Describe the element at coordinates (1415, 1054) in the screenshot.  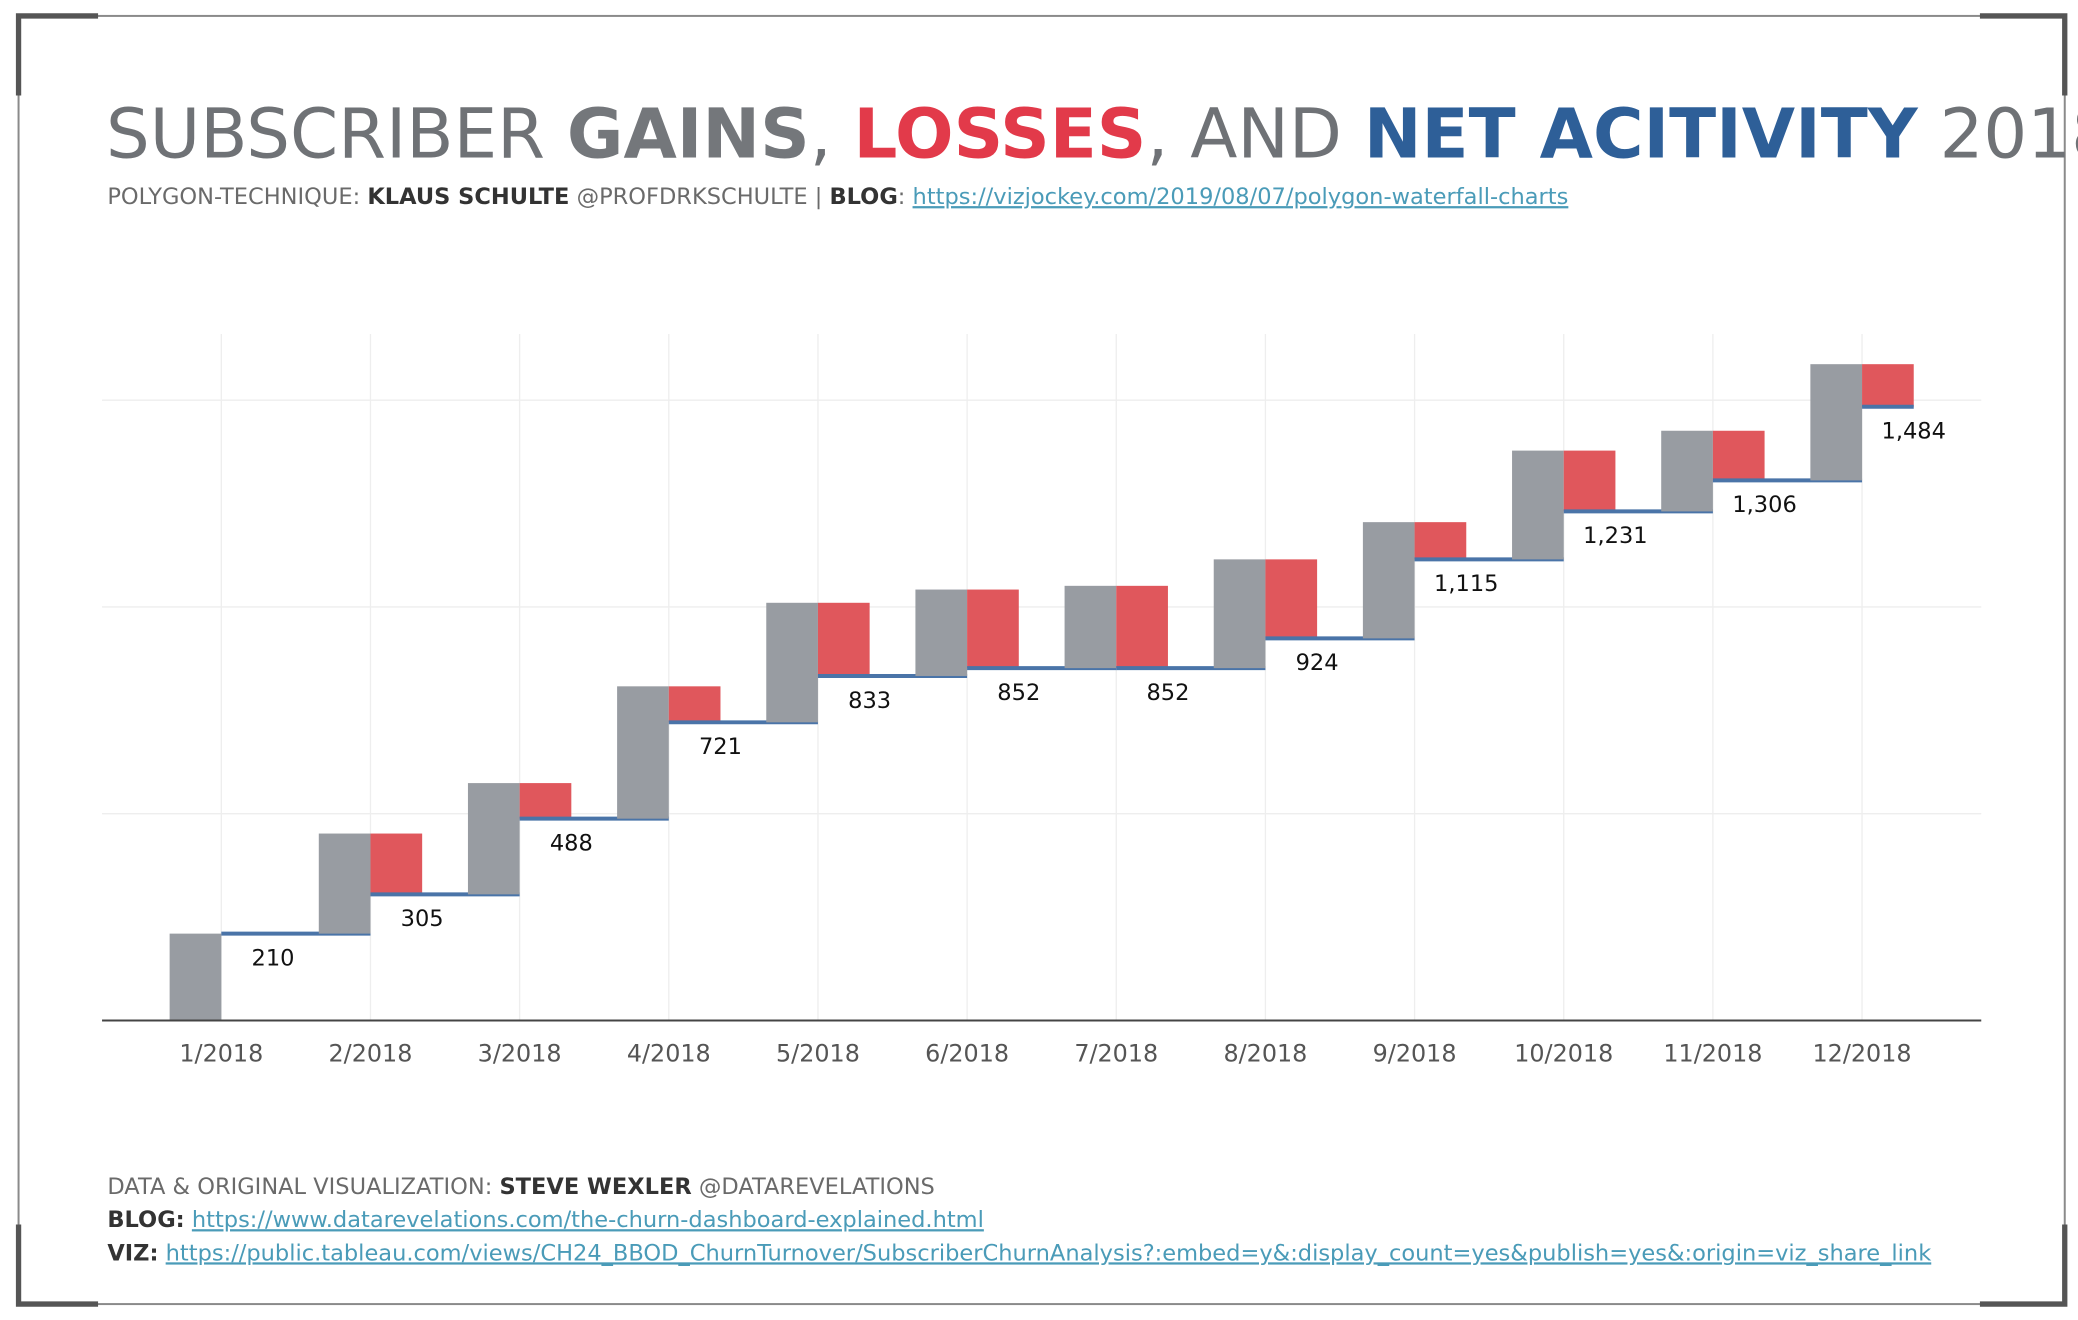
I see `x-tick-label: 9/2018` at that location.